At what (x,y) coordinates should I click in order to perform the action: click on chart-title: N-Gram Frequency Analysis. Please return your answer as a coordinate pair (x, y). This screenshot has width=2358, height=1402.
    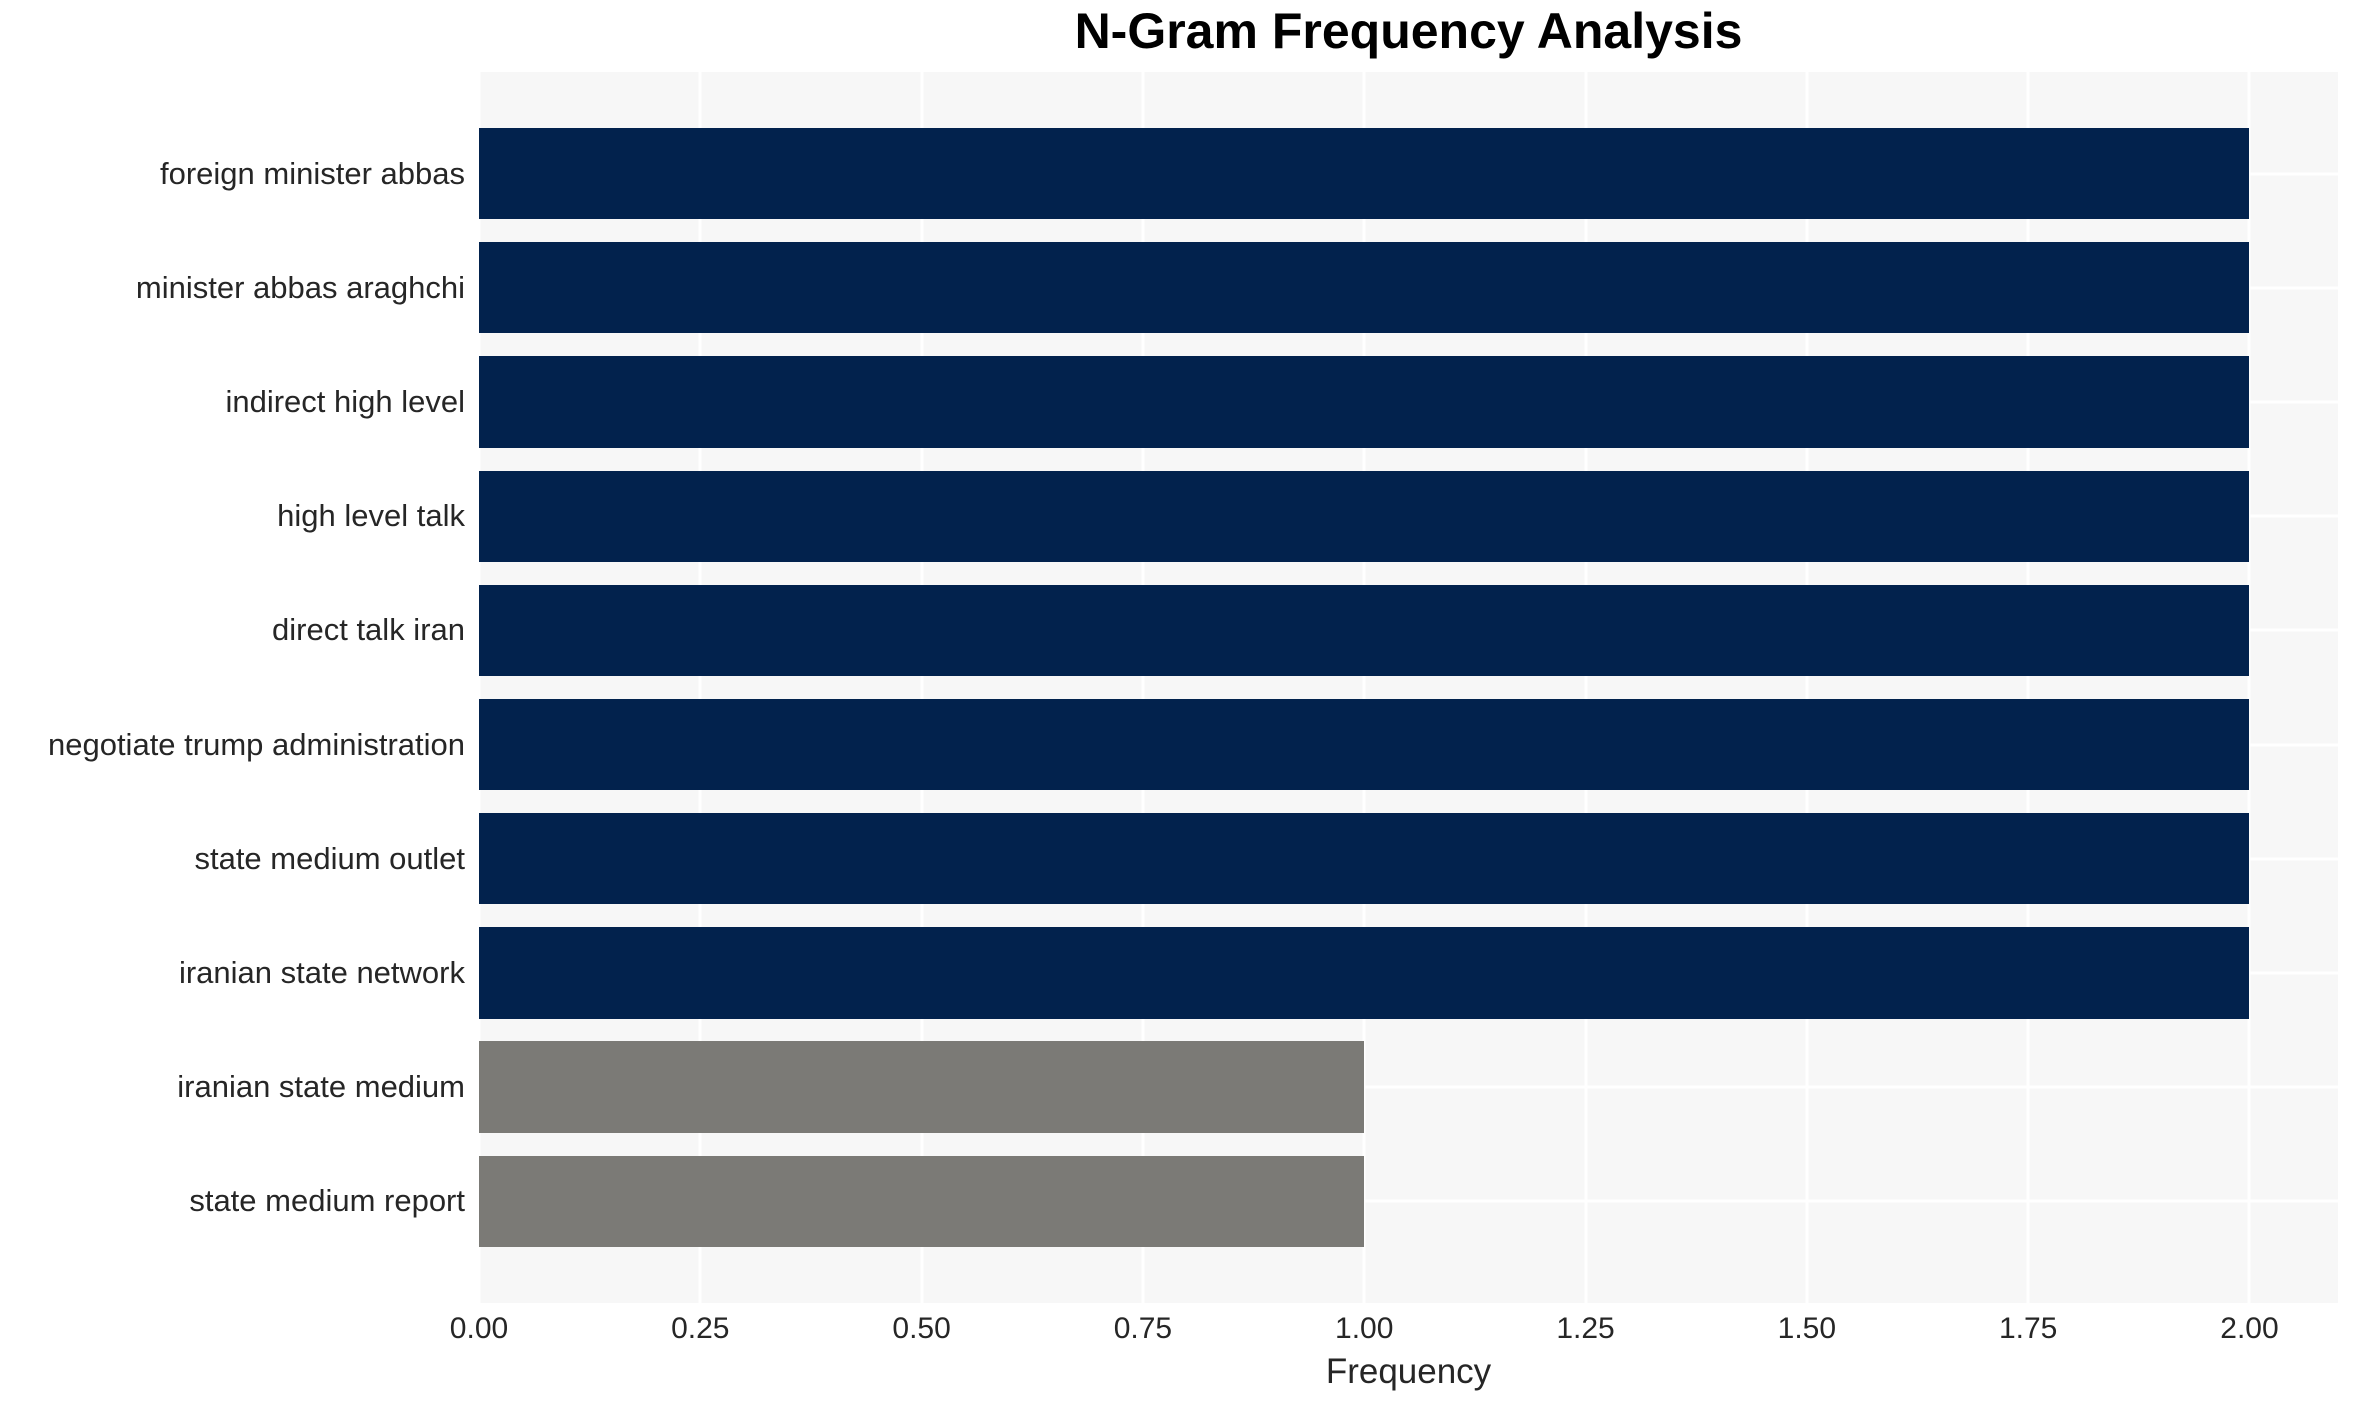
    Looking at the image, I should click on (1408, 31).